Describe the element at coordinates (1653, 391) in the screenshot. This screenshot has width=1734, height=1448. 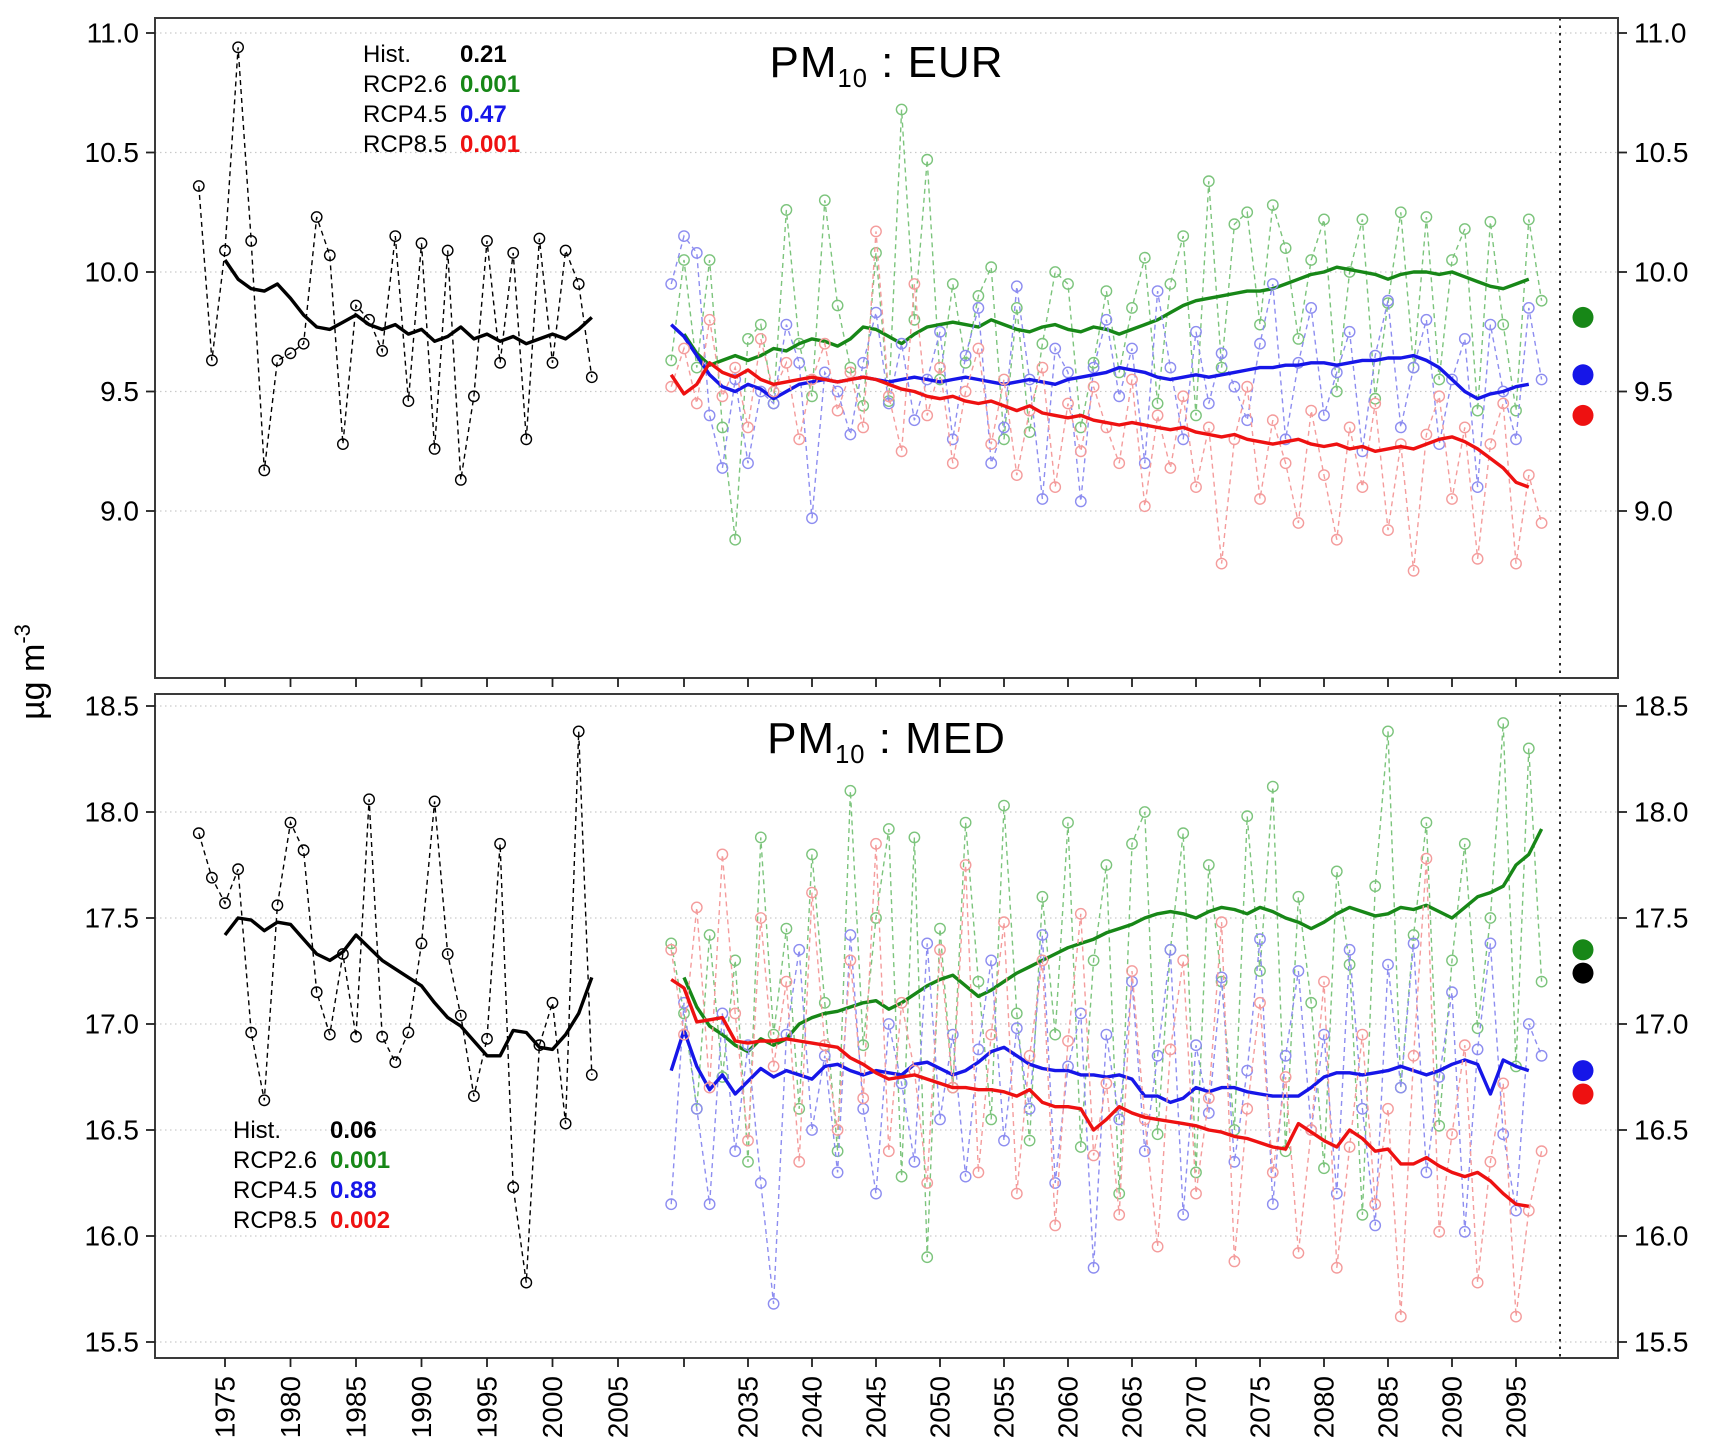
I see `y-tick-label-right: 9.5` at that location.